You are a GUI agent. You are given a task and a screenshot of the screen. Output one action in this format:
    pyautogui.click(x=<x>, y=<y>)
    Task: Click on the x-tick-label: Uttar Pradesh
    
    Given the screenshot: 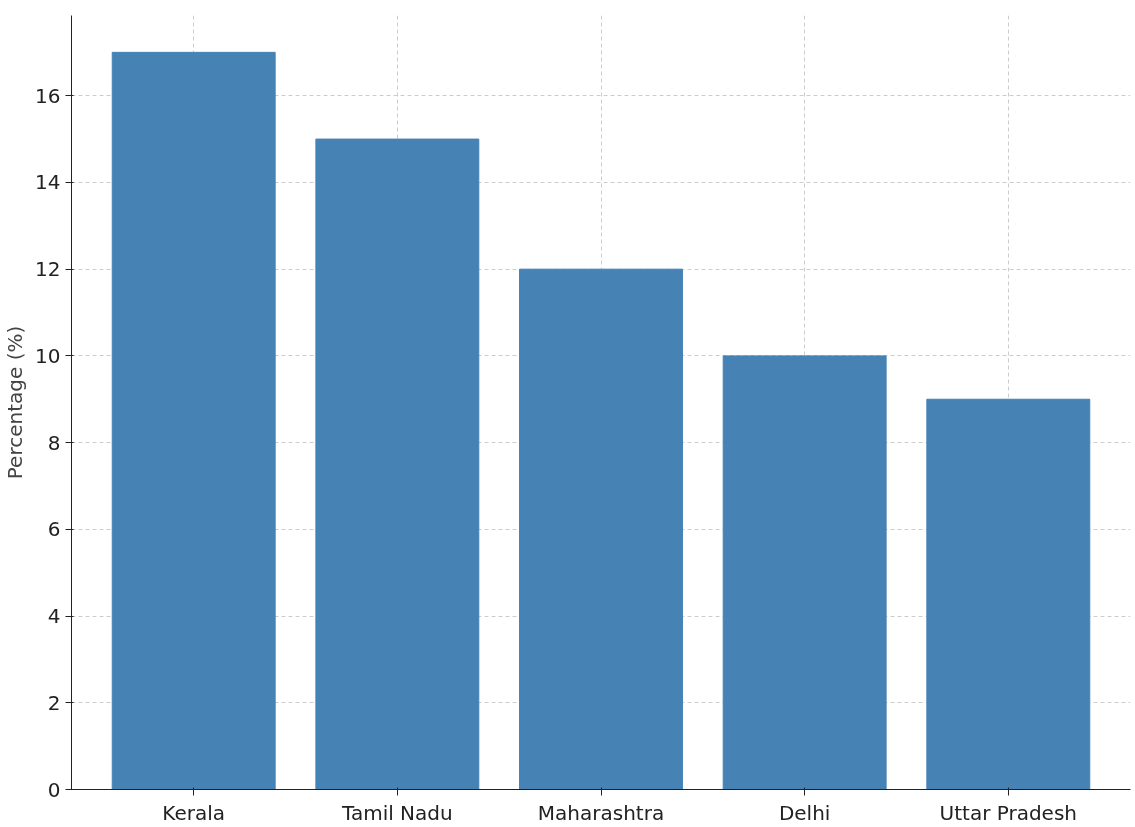 What is the action you would take?
    pyautogui.click(x=1008, y=812)
    